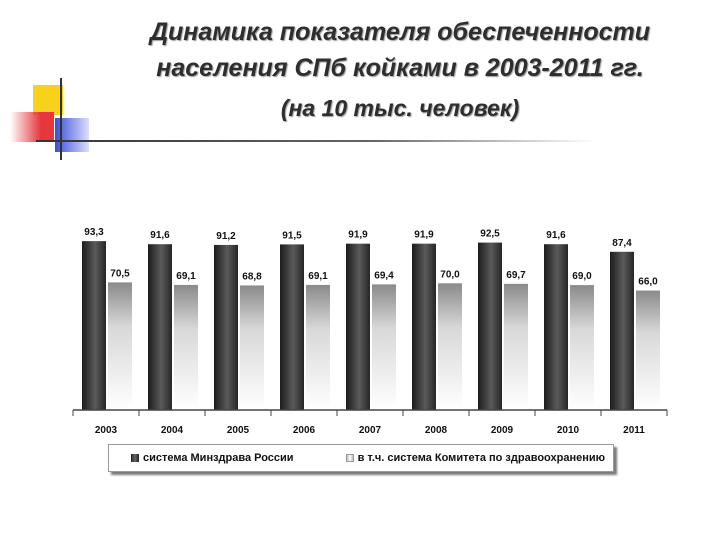  Describe the element at coordinates (349, 458) in the screenshot. I see `legend-swatch-light` at that location.